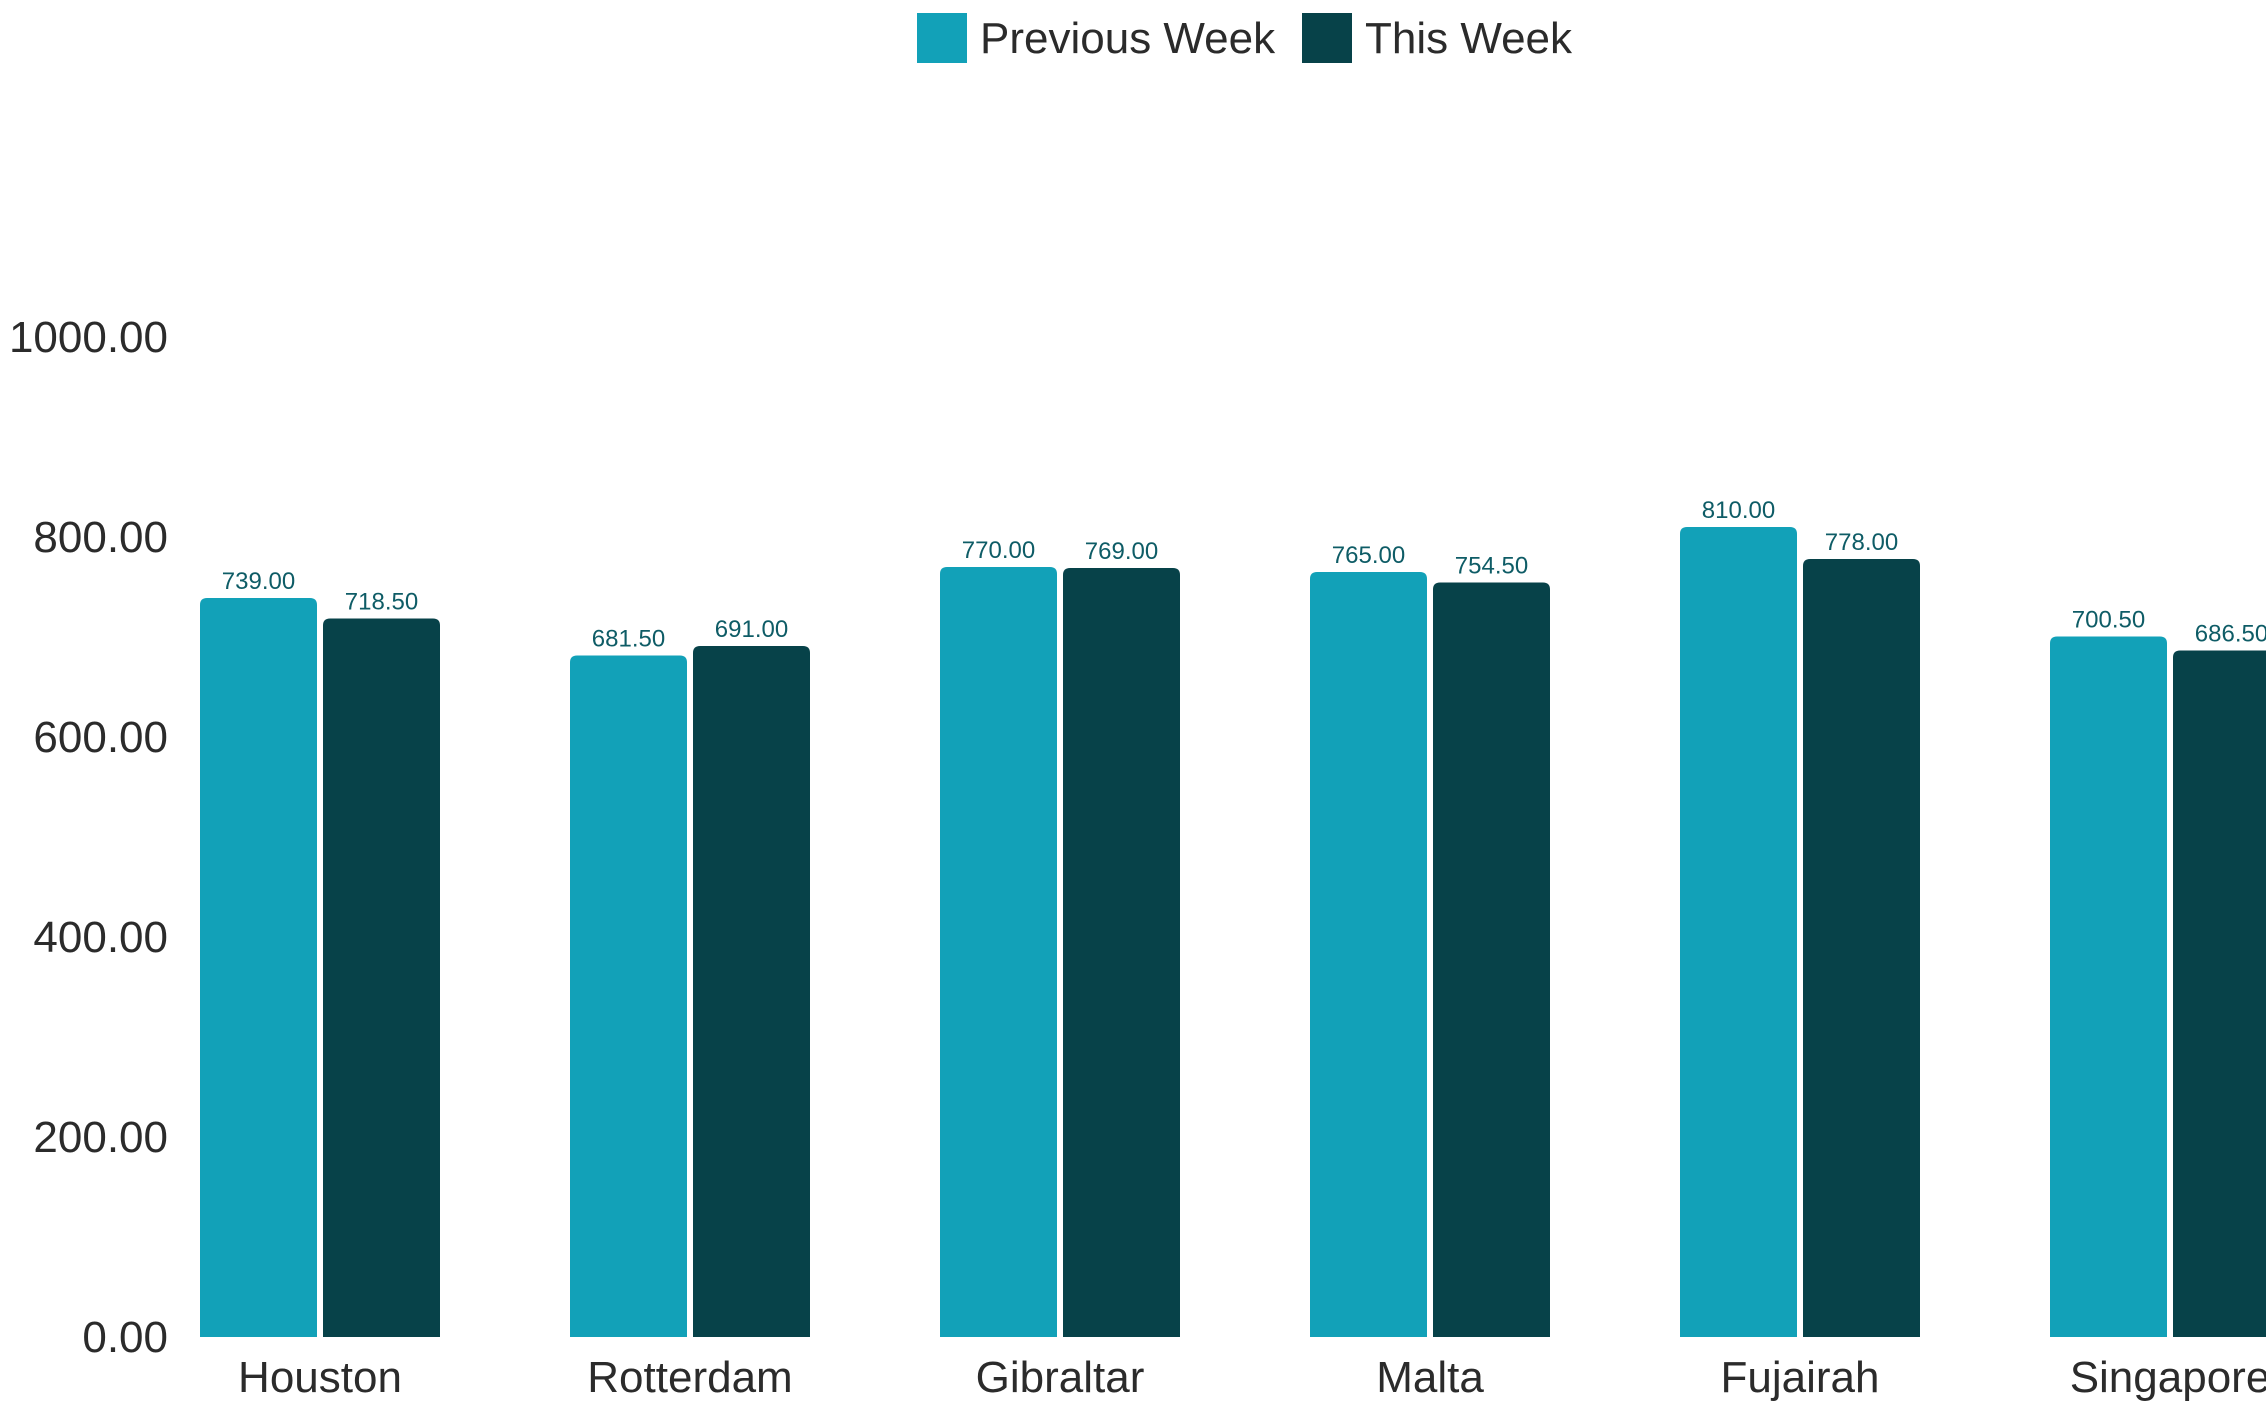  Describe the element at coordinates (1861, 542) in the screenshot. I see `data-label: 778.00` at that location.